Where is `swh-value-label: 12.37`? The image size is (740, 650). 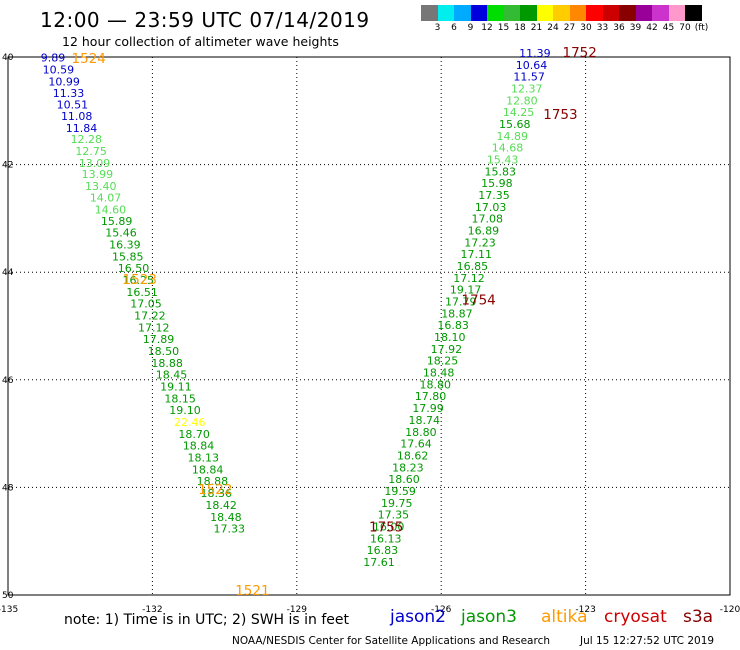 swh-value-label: 12.37 is located at coordinates (527, 89).